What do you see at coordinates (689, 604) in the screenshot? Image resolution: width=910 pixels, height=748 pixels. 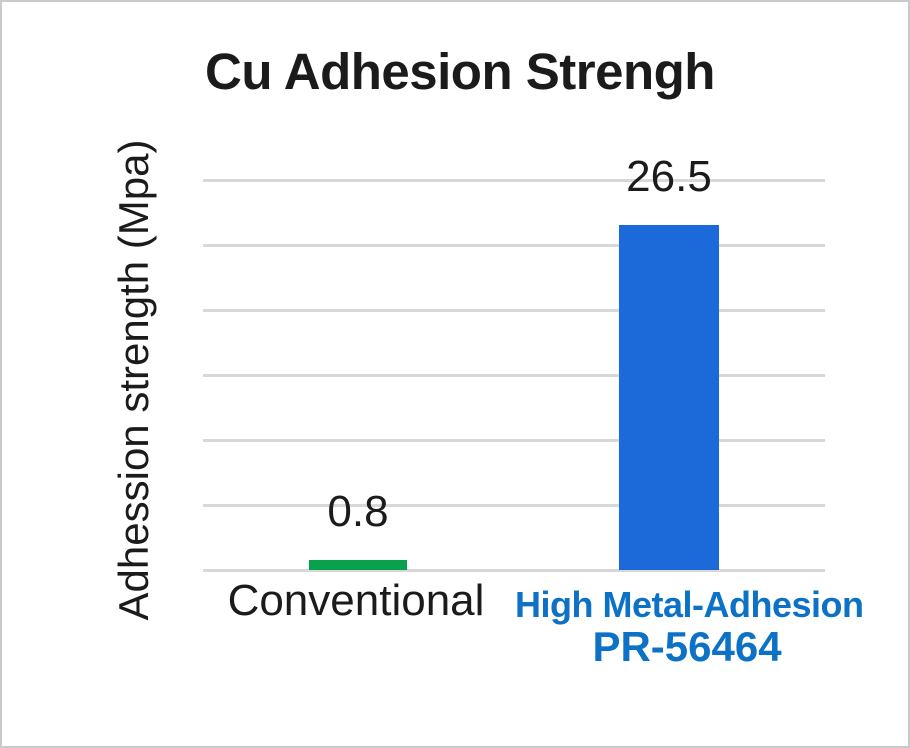 I see `category-label-high-metal-adhesion: High Metal-Adhesion` at bounding box center [689, 604].